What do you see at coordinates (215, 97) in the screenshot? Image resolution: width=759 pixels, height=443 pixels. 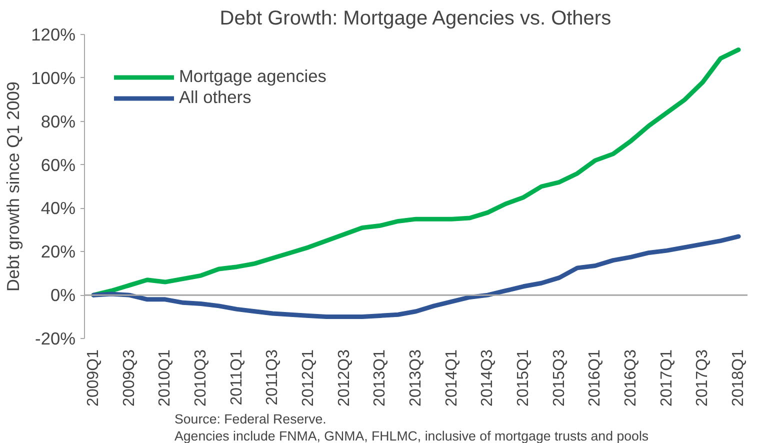 I see `legend-label: All others` at bounding box center [215, 97].